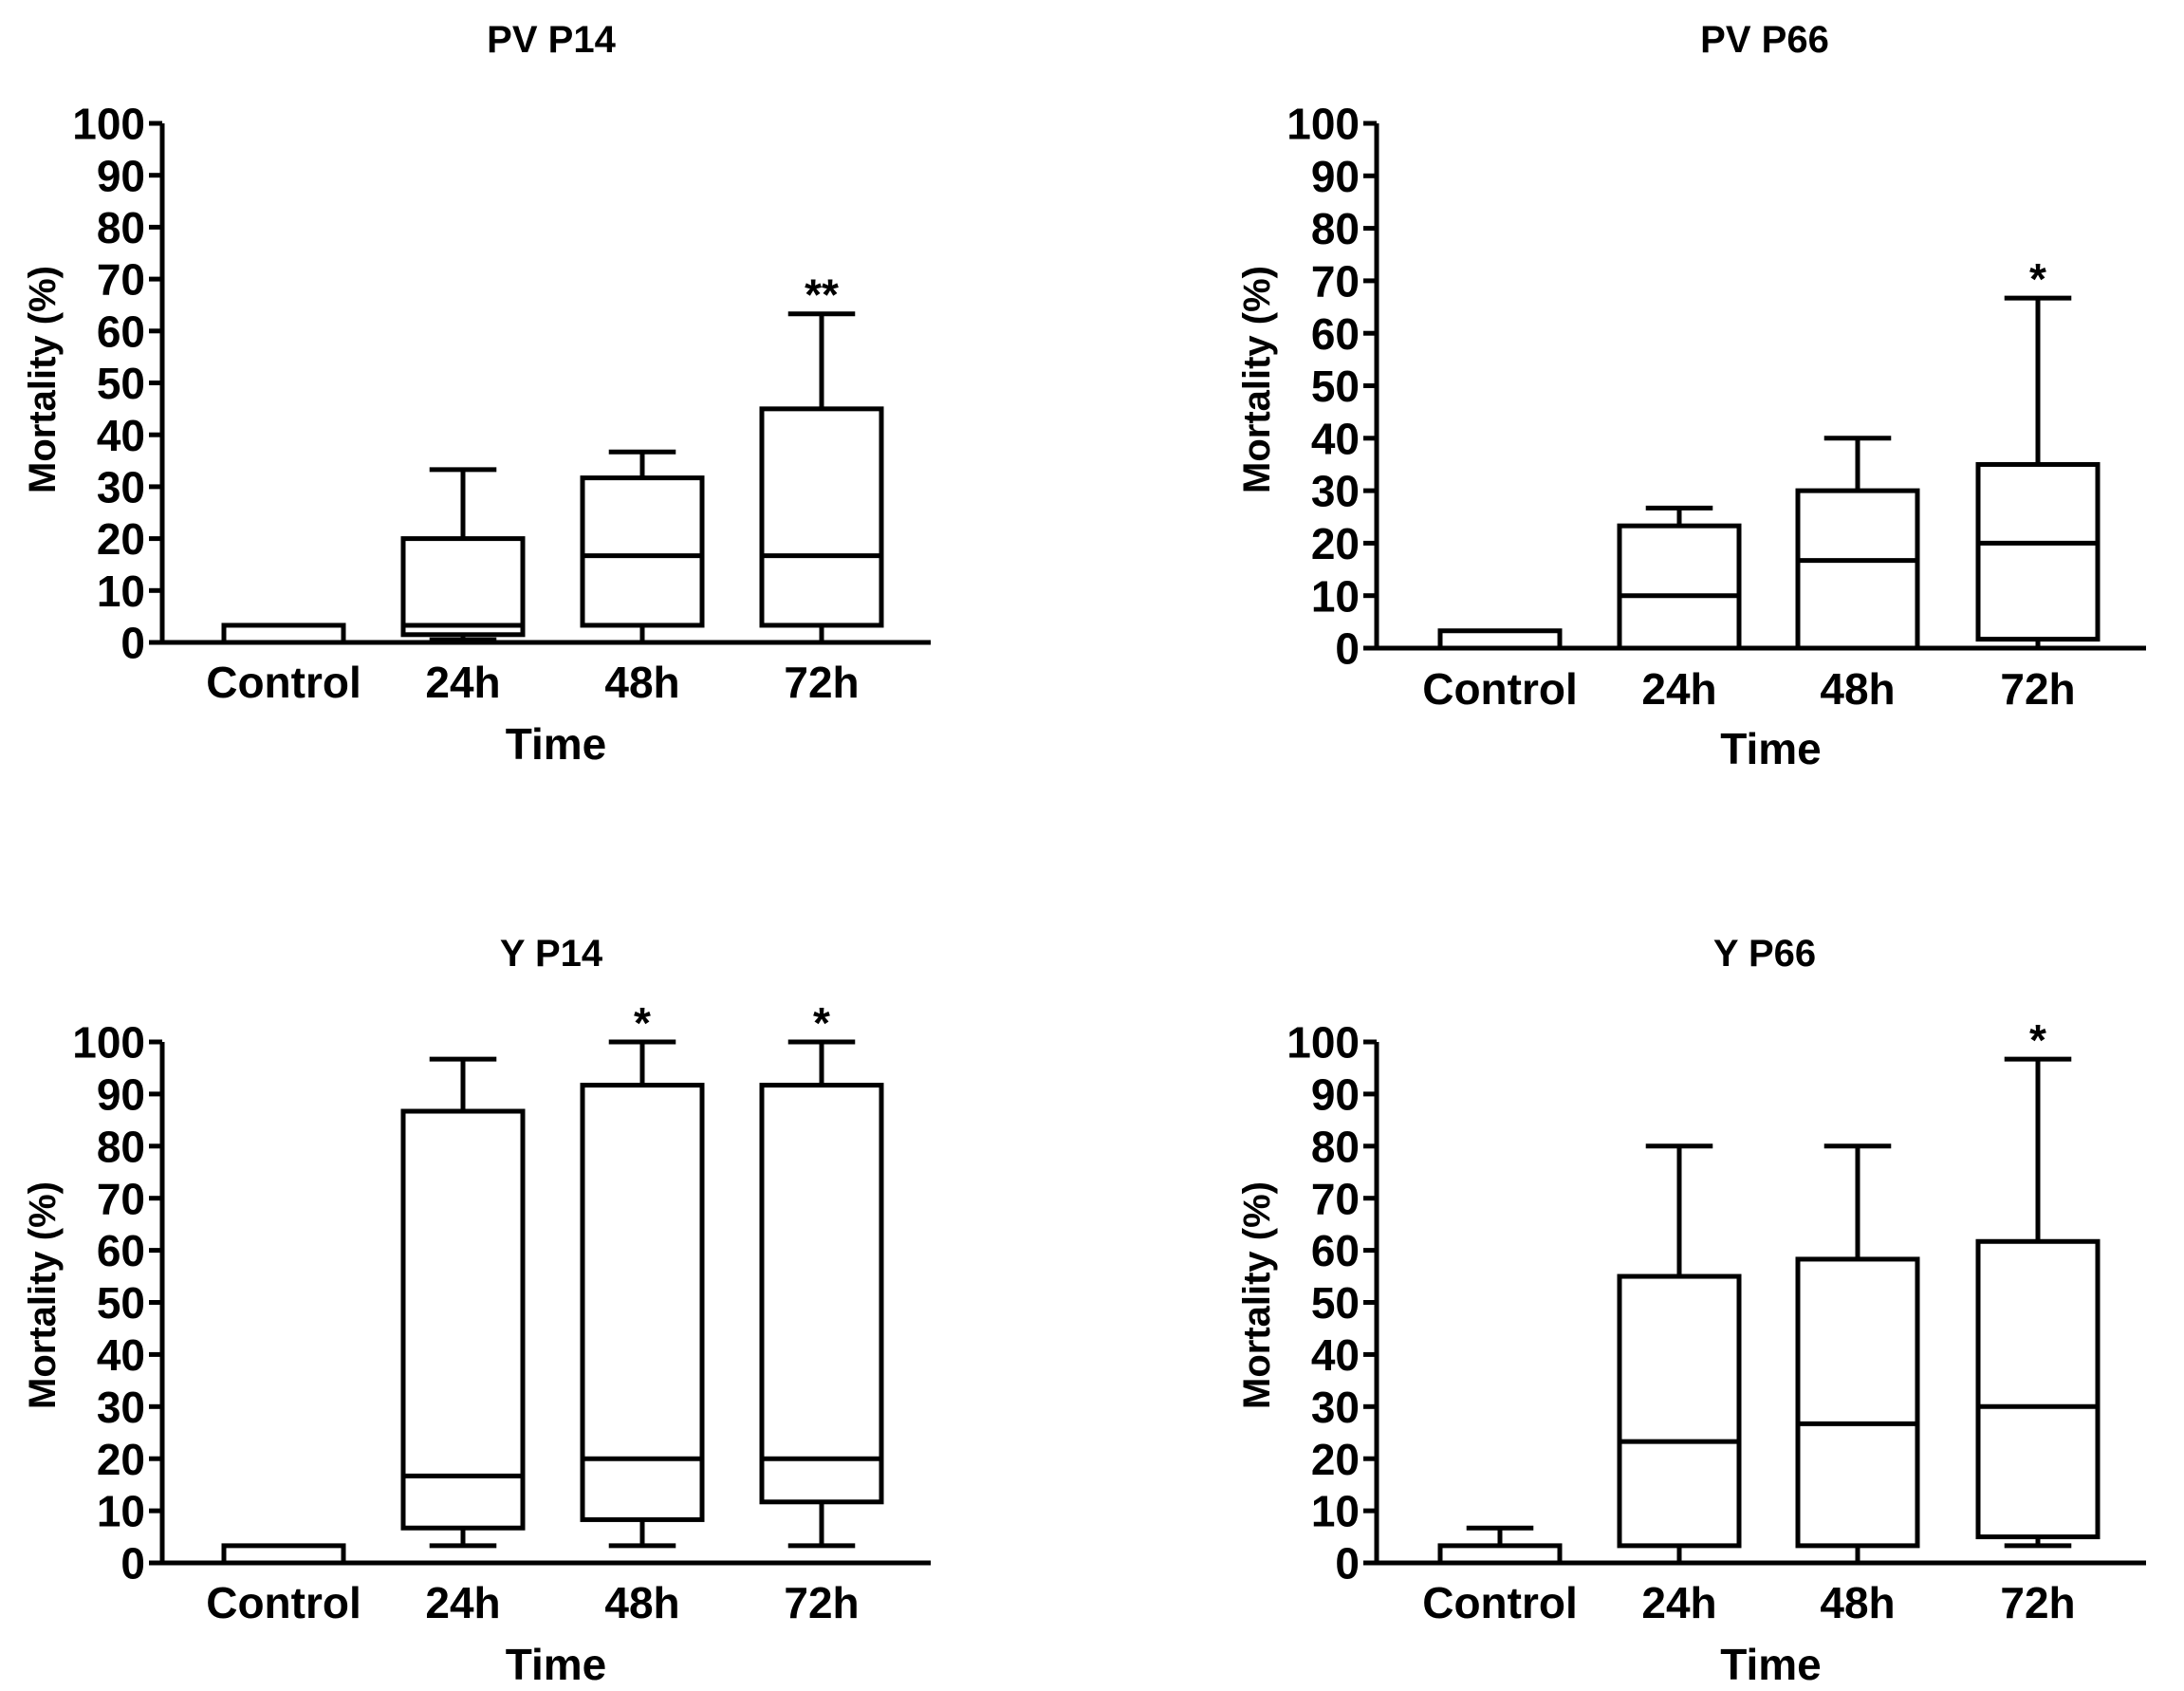 The image size is (2184, 1691). I want to click on chart-title: PV P66, so click(1765, 40).